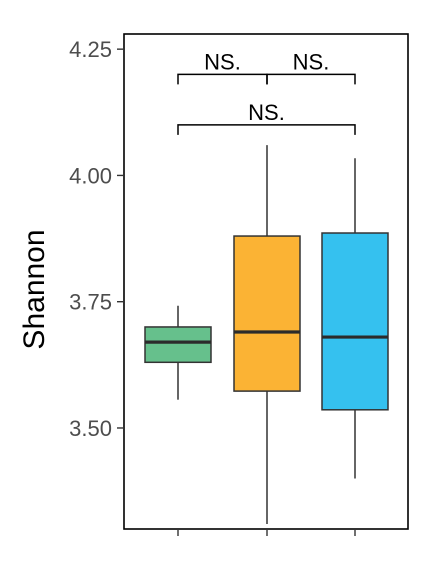 This screenshot has height=568, width=438. I want to click on y-tick-label: 4.00, so click(90, 175).